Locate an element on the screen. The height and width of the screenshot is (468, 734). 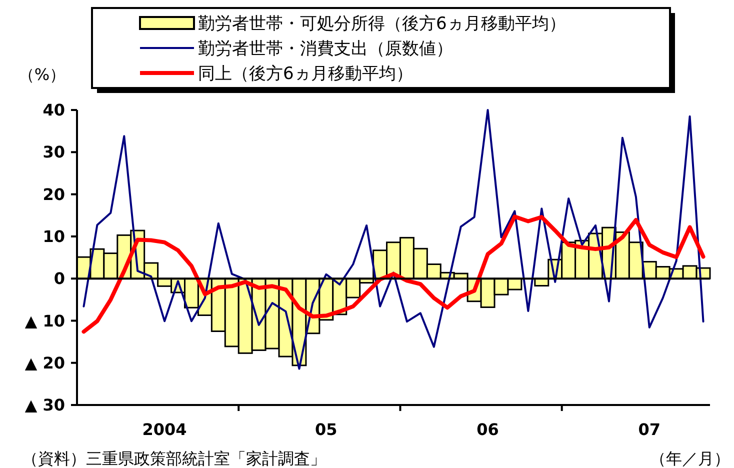
x-tick-label: 05 is located at coordinates (326, 429).